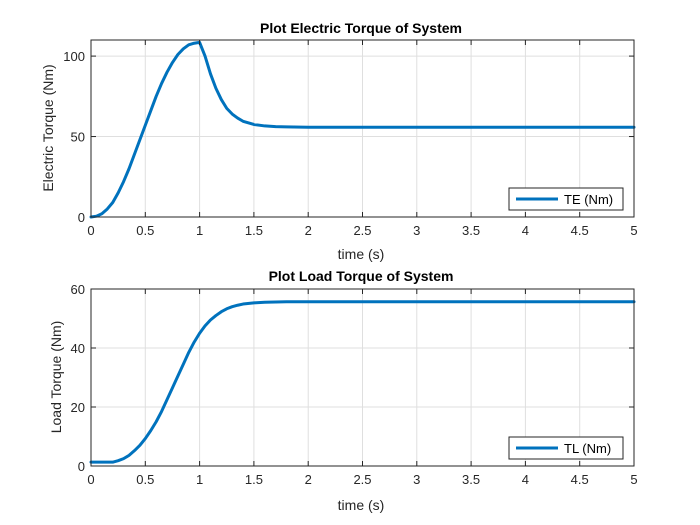  I want to click on load-torque-xtick-label-7: 3.5, so click(471, 479).